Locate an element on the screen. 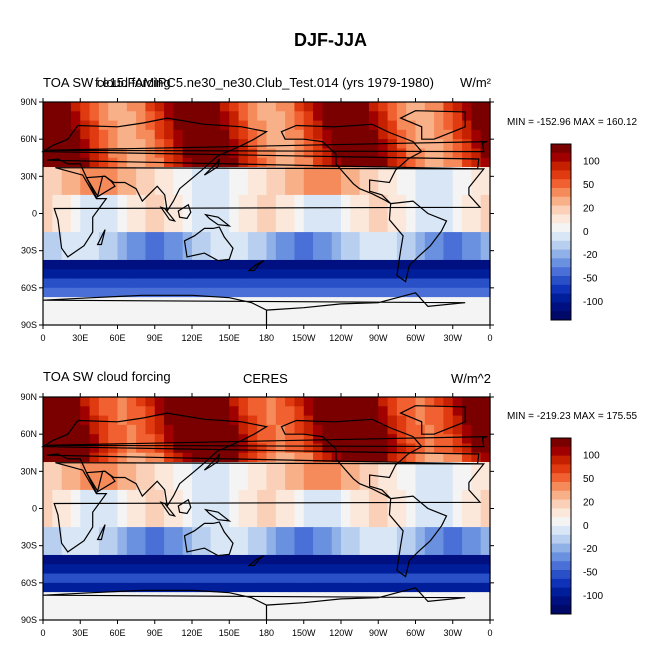 The height and width of the screenshot is (660, 661). lat-tick-label: 30N is located at coordinates (28, 176).